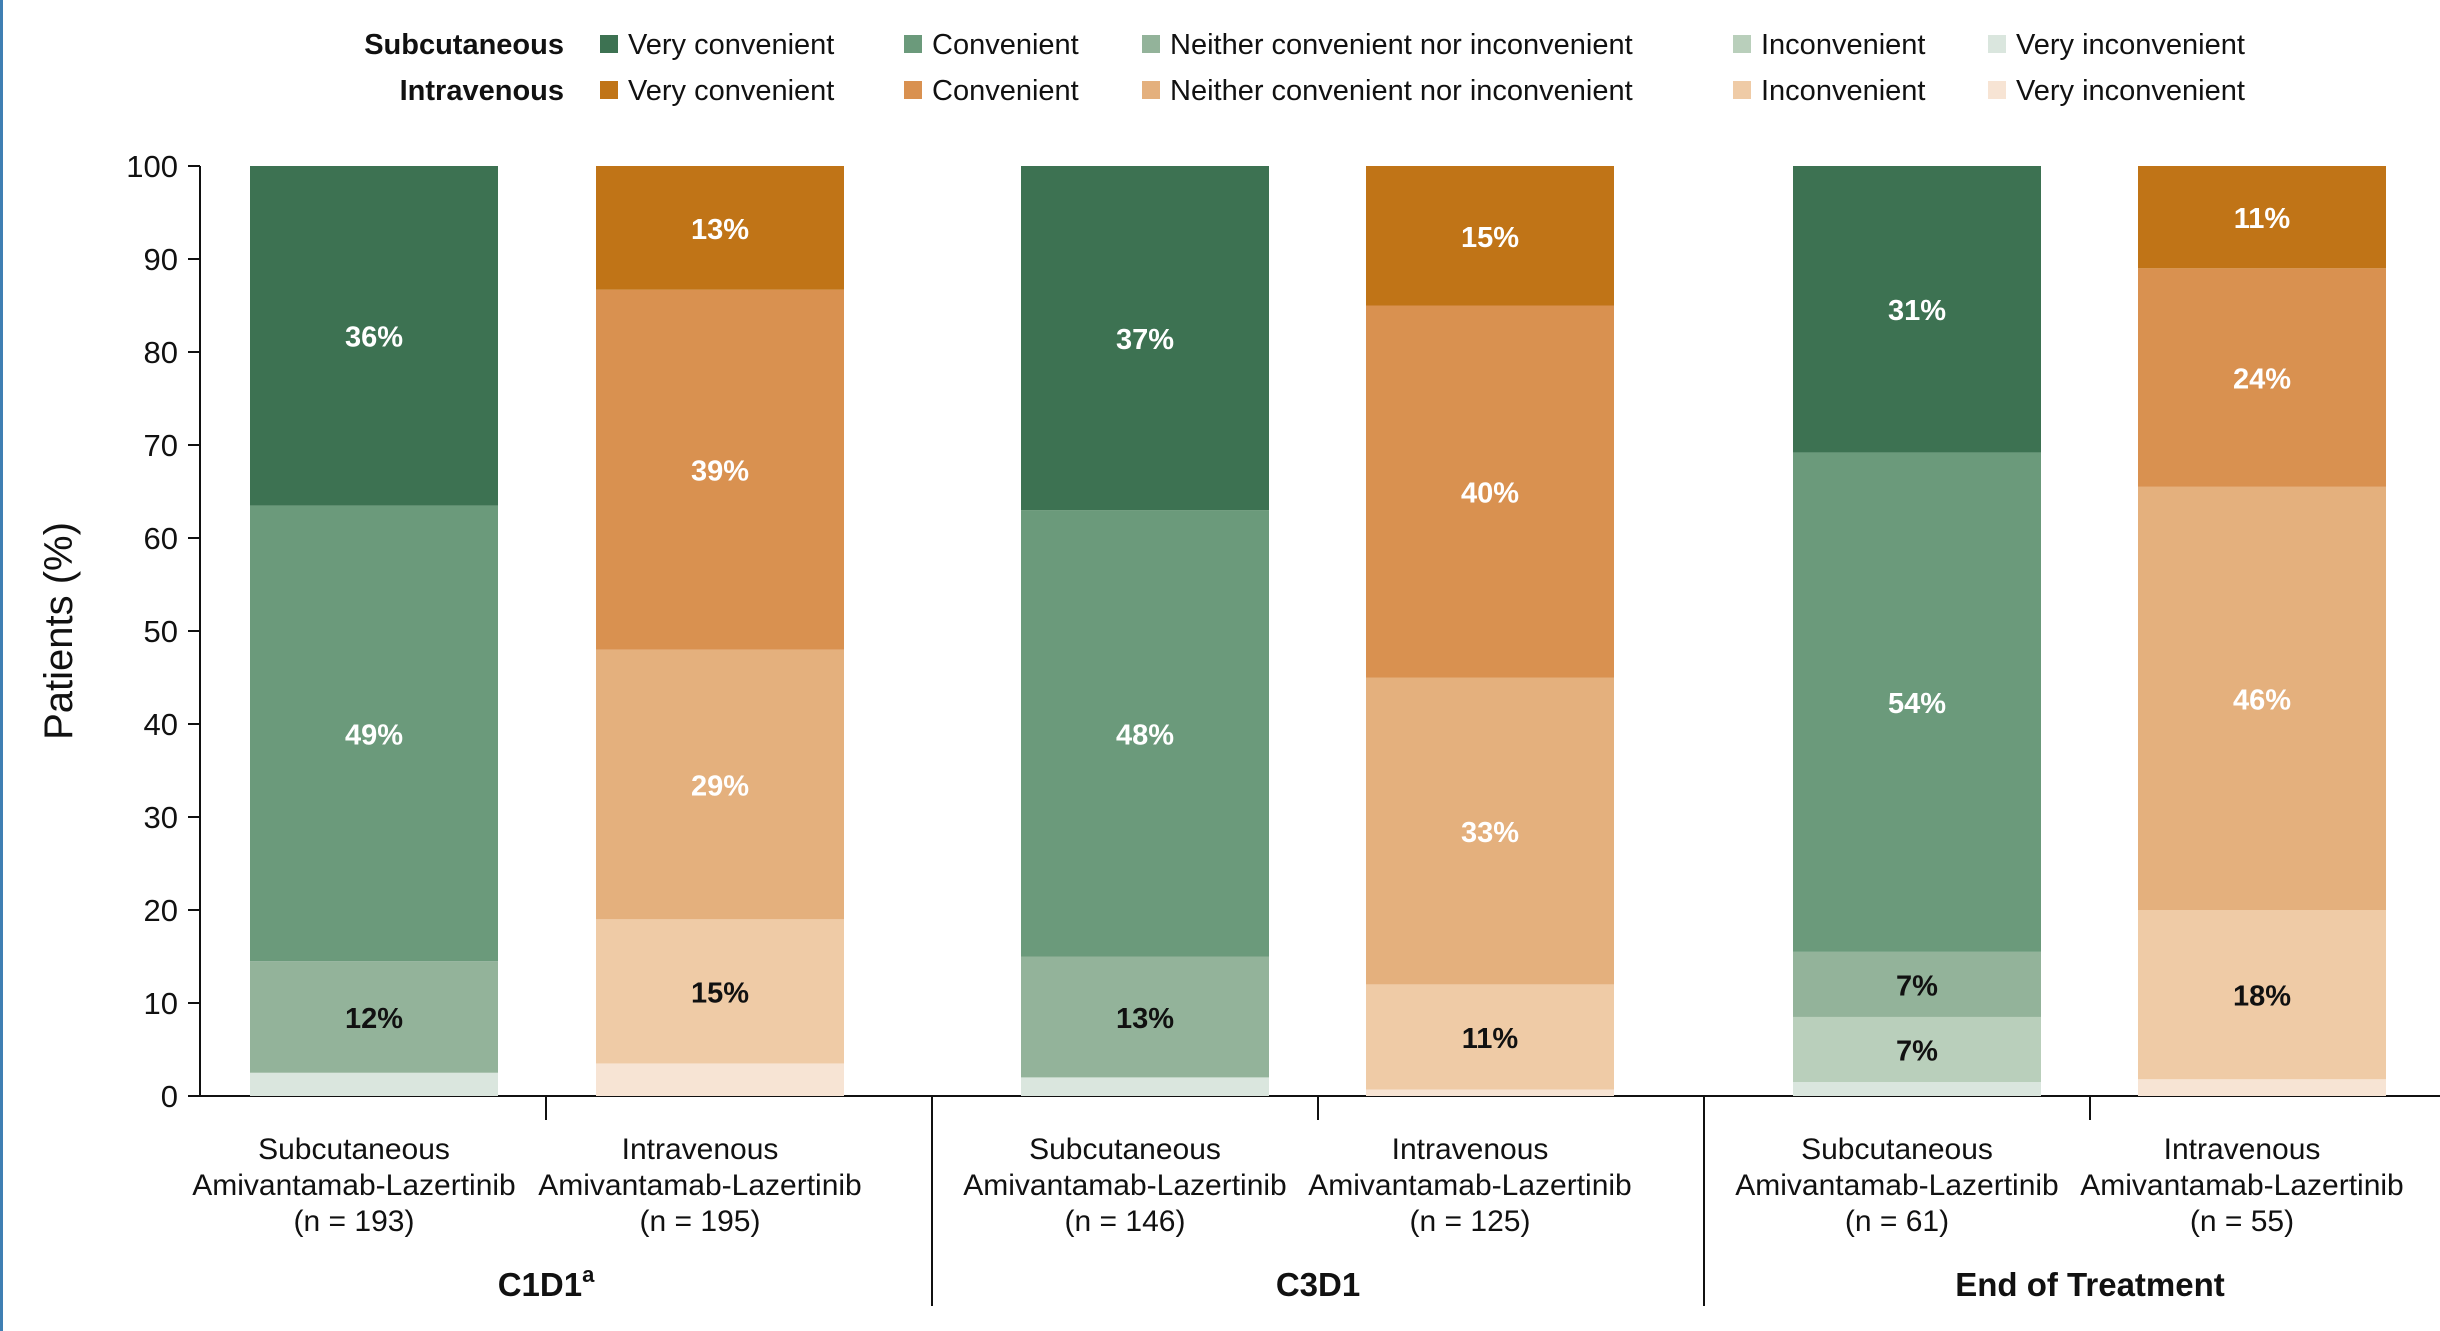  I want to click on x-category-label-line3: (n = 193), so click(354, 1221).